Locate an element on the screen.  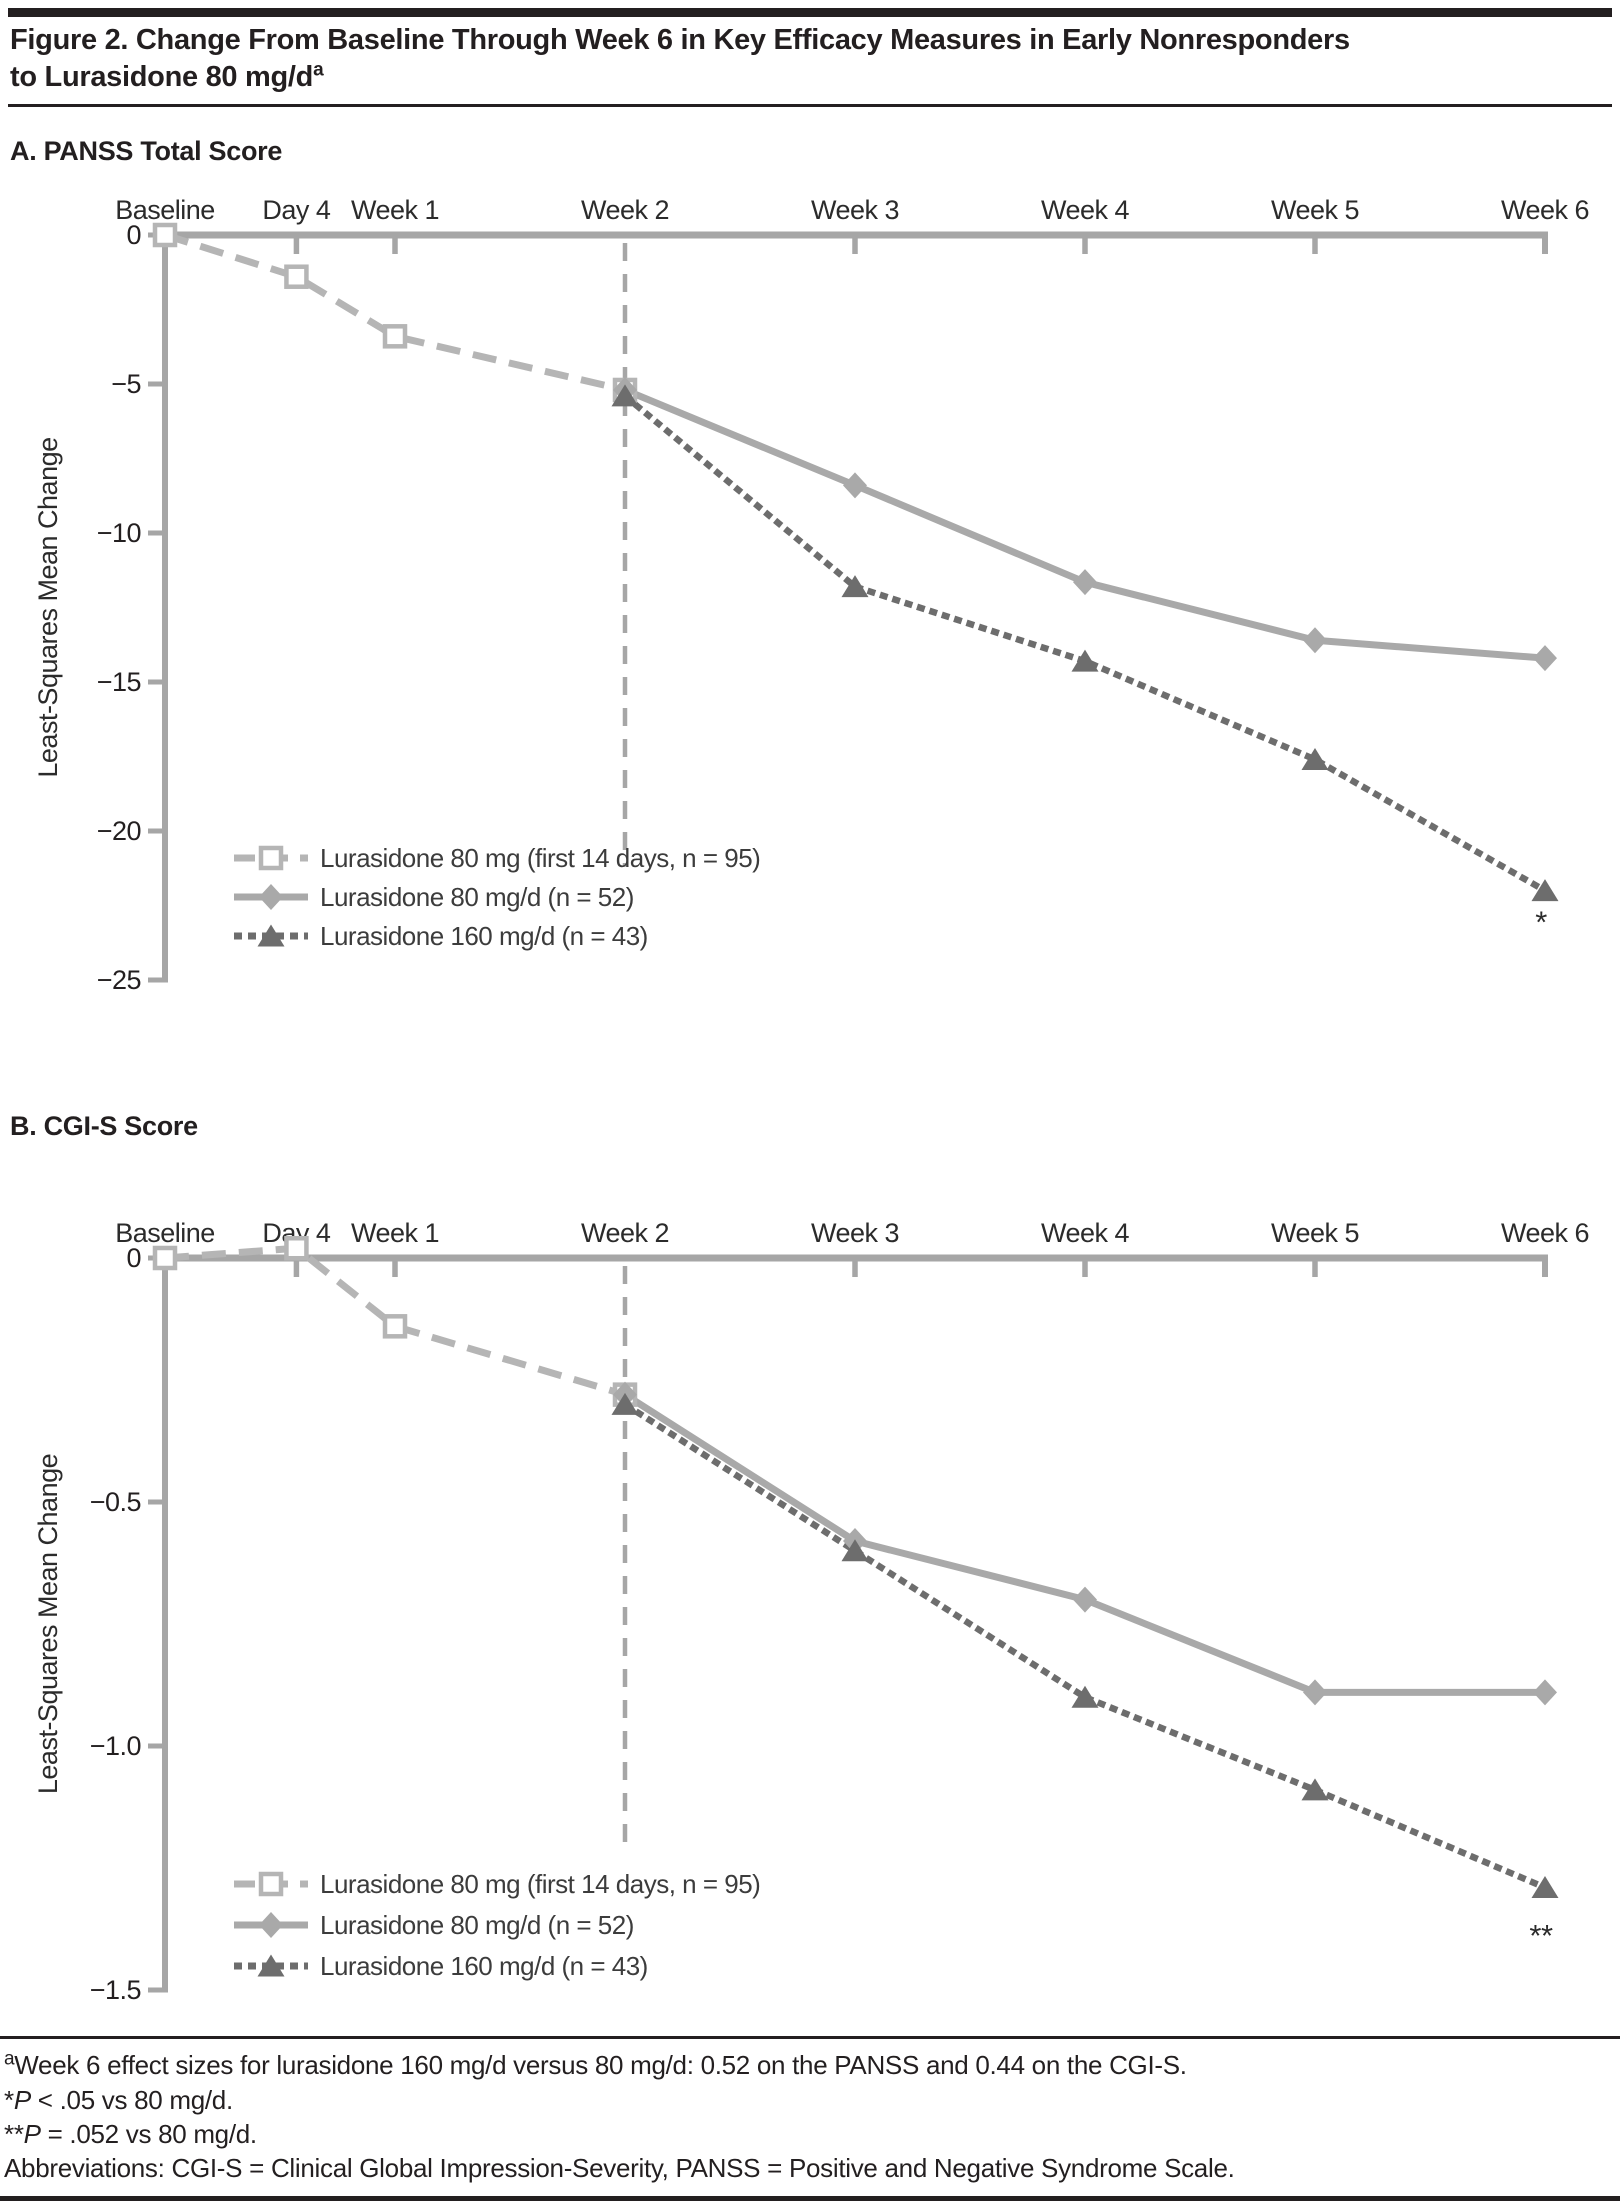
footnote-rule-top is located at coordinates (810, 2037).